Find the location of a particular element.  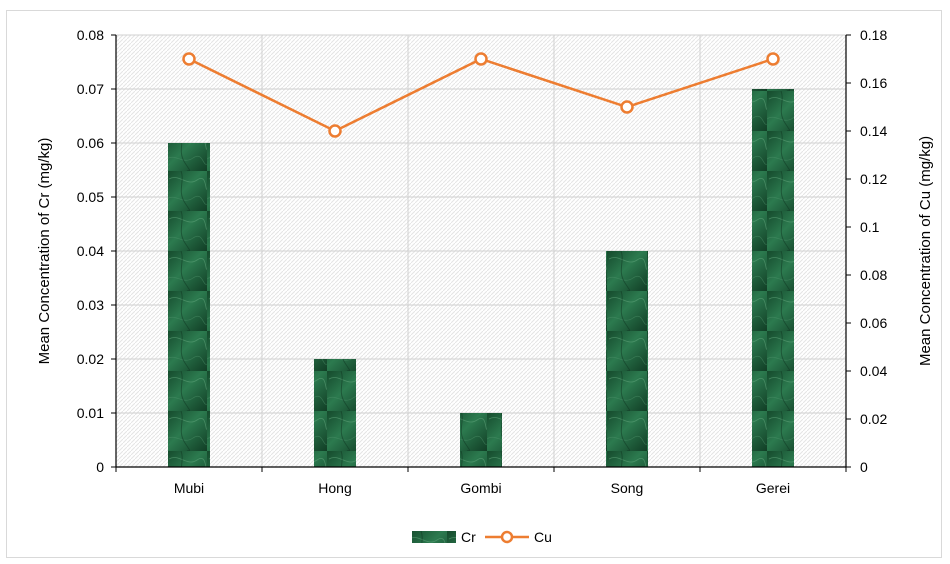

y-left-tick-label: 0.01 is located at coordinates (90, 413).